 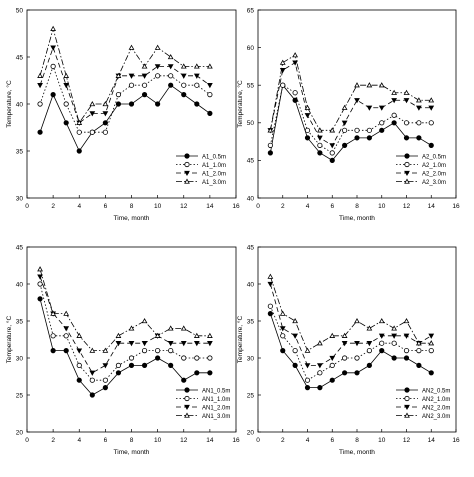 I want to click on y-axis-label: Temperature, °C, so click(x=240, y=340).